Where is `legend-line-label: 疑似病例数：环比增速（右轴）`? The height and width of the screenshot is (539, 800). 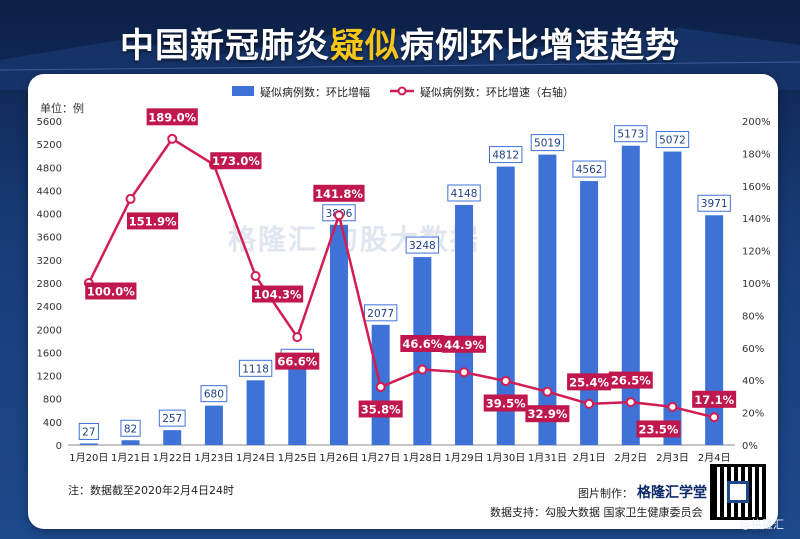 legend-line-label: 疑似病例数：环比增速（右轴） is located at coordinates (497, 92).